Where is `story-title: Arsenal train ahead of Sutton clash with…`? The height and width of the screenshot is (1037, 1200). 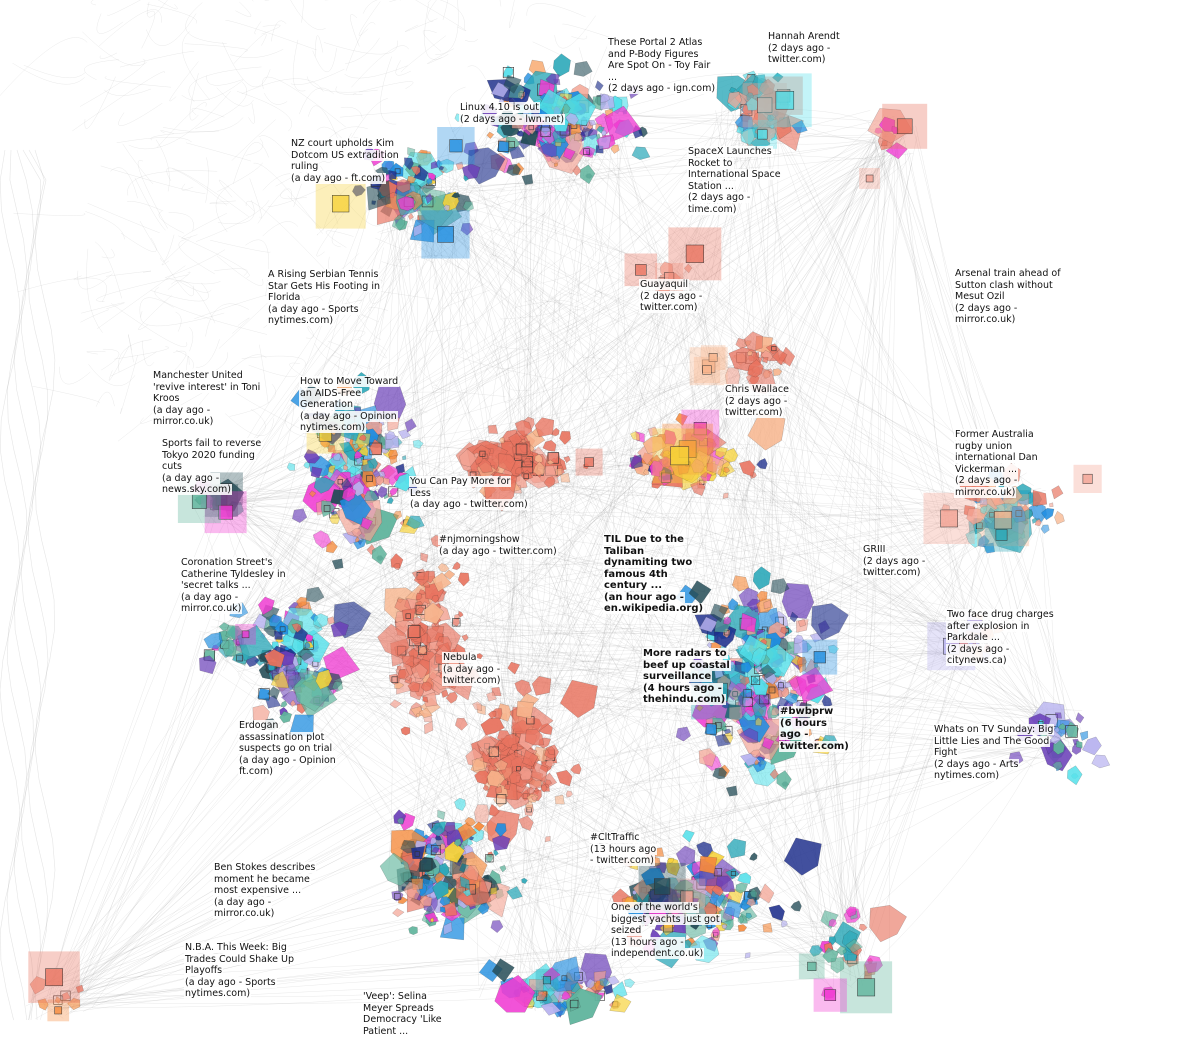 story-title: Arsenal train ahead of Sutton clash with… is located at coordinates (1008, 285).